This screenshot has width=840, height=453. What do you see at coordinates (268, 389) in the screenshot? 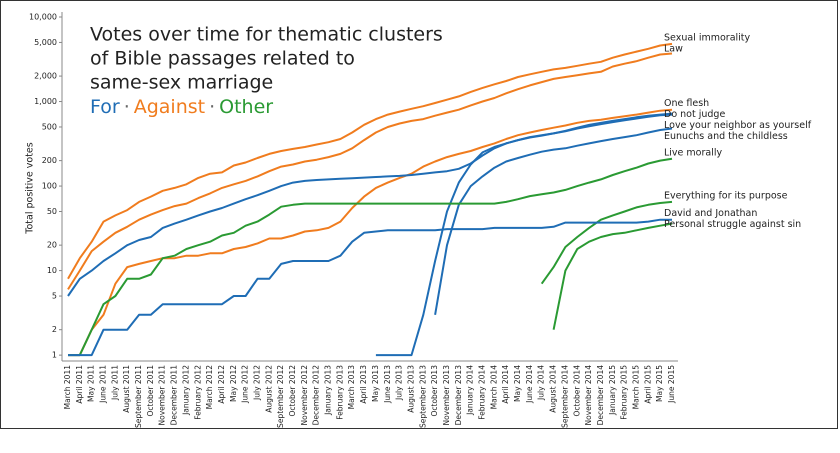
I see `x-tick-label: August 2012` at bounding box center [268, 389].